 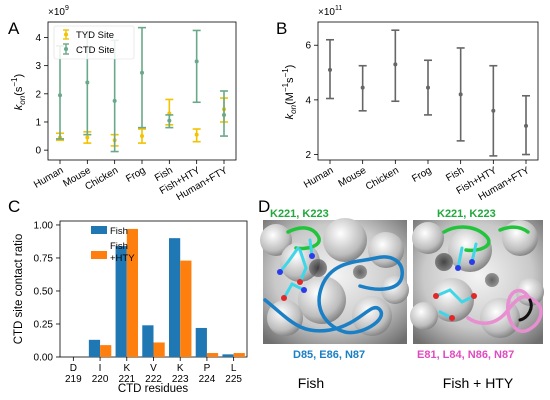 What do you see at coordinates (14, 28) in the screenshot?
I see `panel-letter-a: A` at bounding box center [14, 28].